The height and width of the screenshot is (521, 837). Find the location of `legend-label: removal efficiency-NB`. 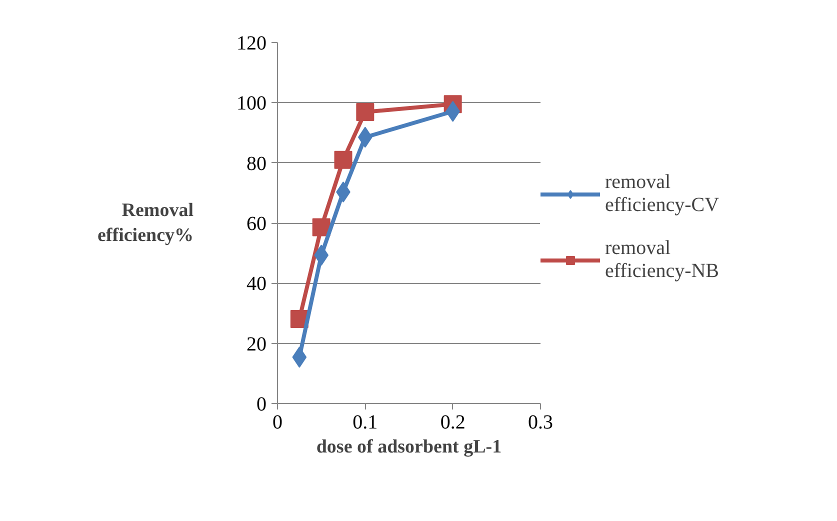

legend-label: removal efficiency-NB is located at coordinates (662, 260).